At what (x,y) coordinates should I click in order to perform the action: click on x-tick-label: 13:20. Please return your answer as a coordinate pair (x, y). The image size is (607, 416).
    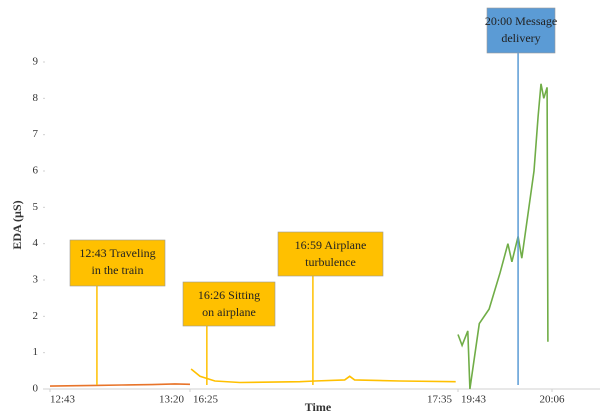
    Looking at the image, I should click on (172, 400).